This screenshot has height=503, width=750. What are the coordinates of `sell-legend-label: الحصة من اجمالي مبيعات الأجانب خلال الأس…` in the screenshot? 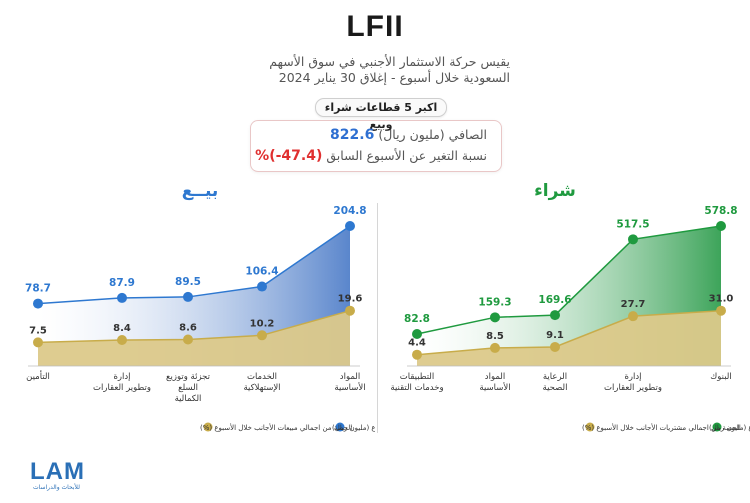 It's located at (276, 427).